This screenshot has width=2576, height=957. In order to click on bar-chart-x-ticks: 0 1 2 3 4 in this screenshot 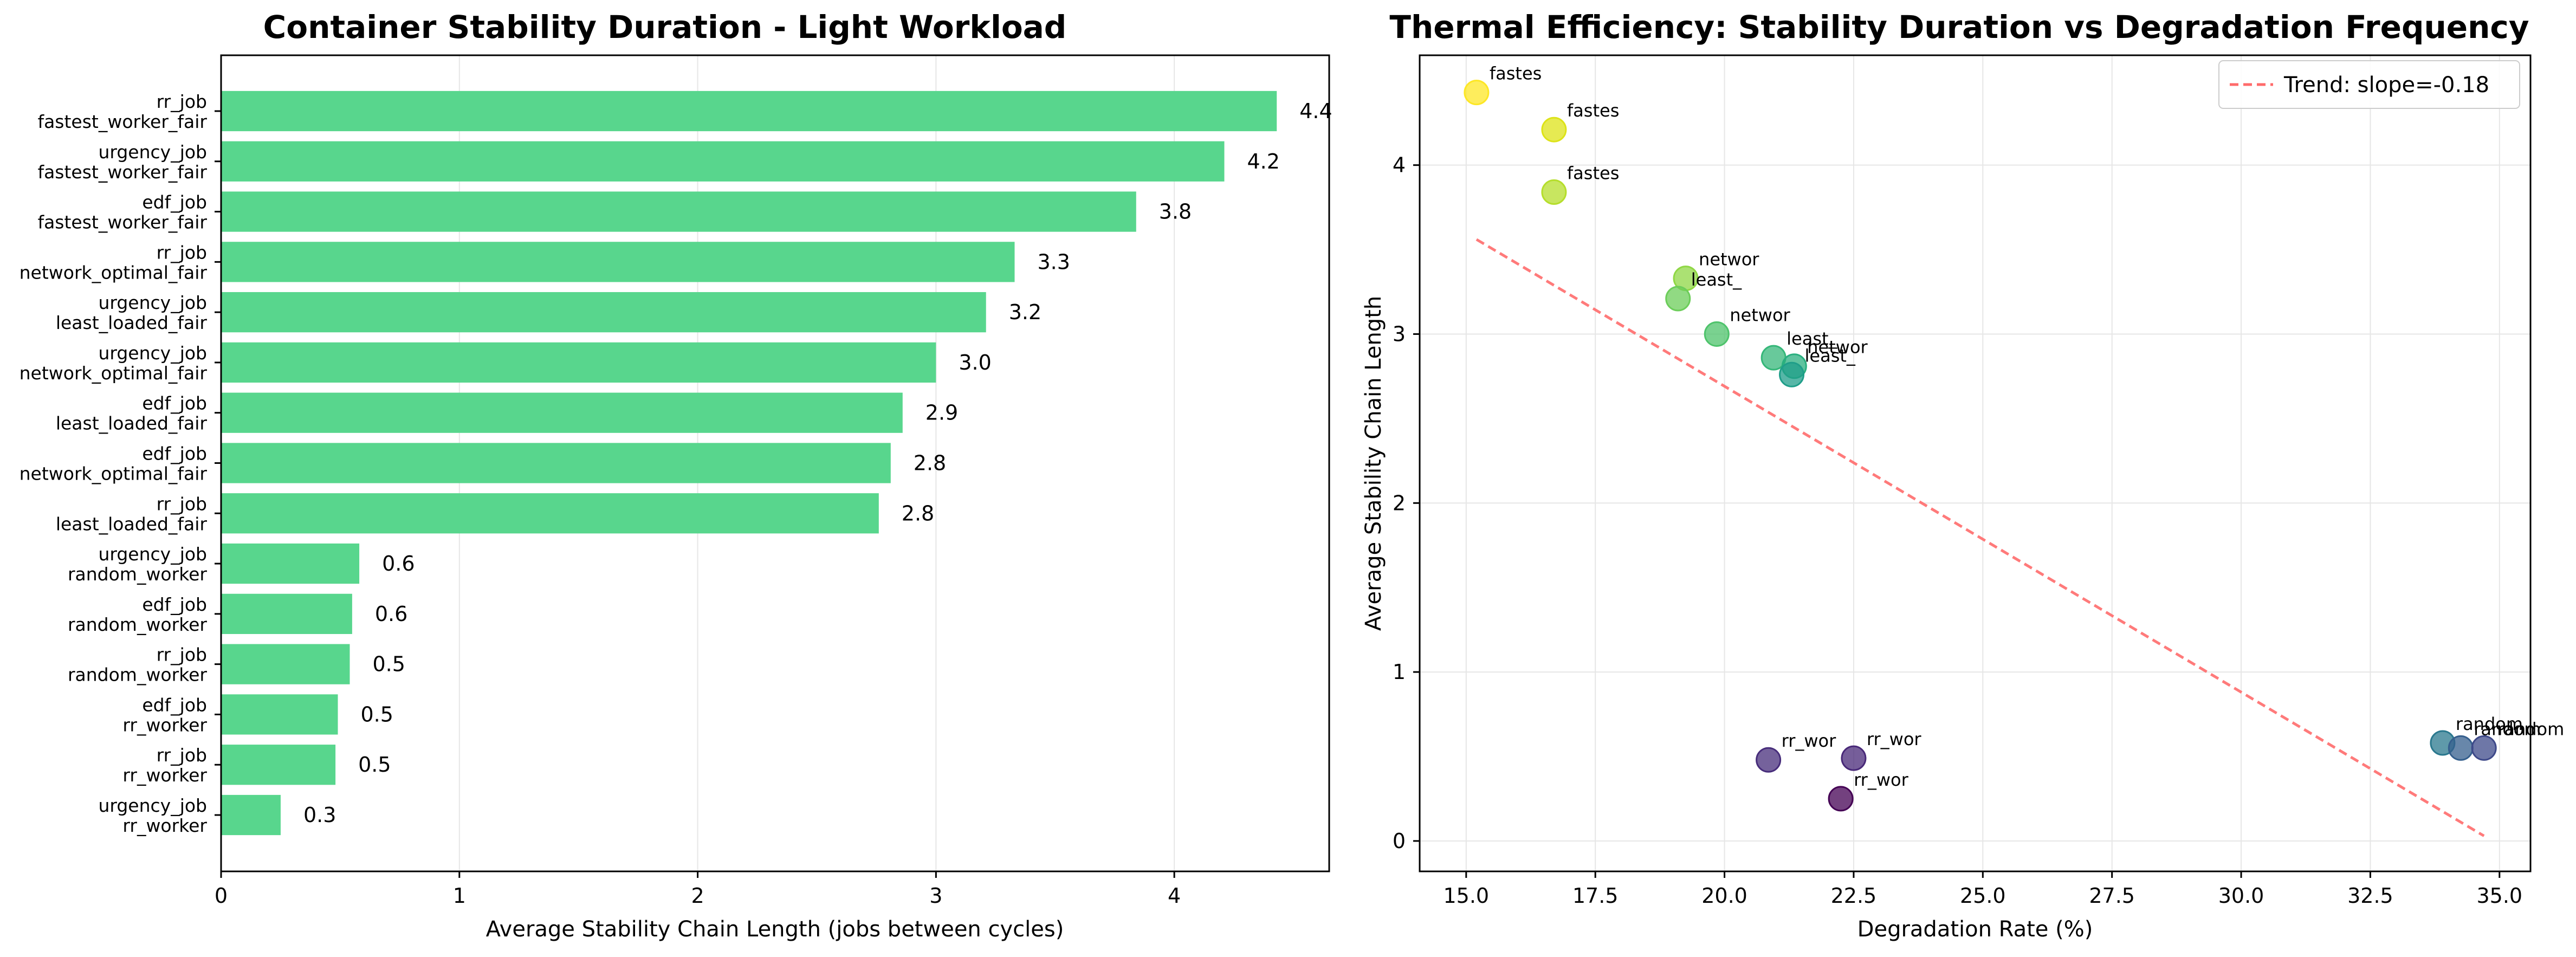, I will do `click(698, 889)`.